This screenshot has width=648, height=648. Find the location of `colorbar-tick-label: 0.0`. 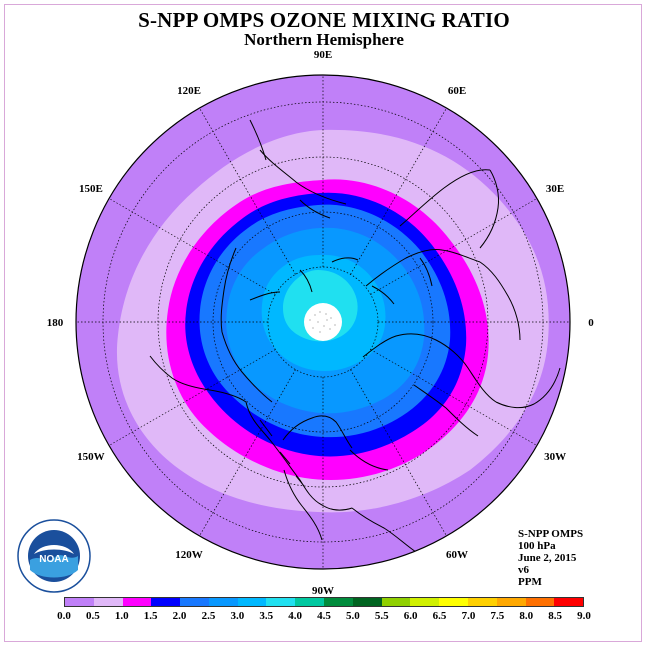

colorbar-tick-label: 0.0 is located at coordinates (64, 616).